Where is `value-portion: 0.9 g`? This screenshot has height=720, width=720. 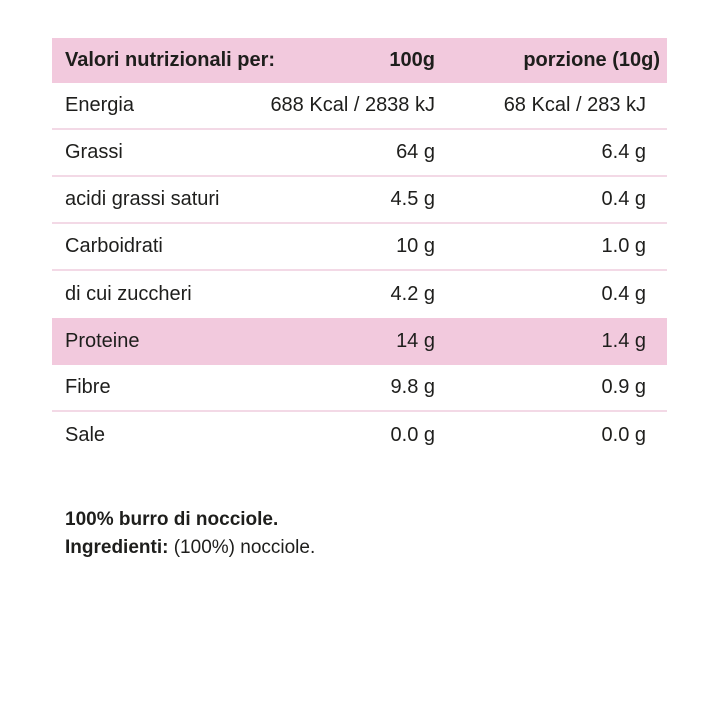
value-portion: 0.9 g is located at coordinates (623, 387).